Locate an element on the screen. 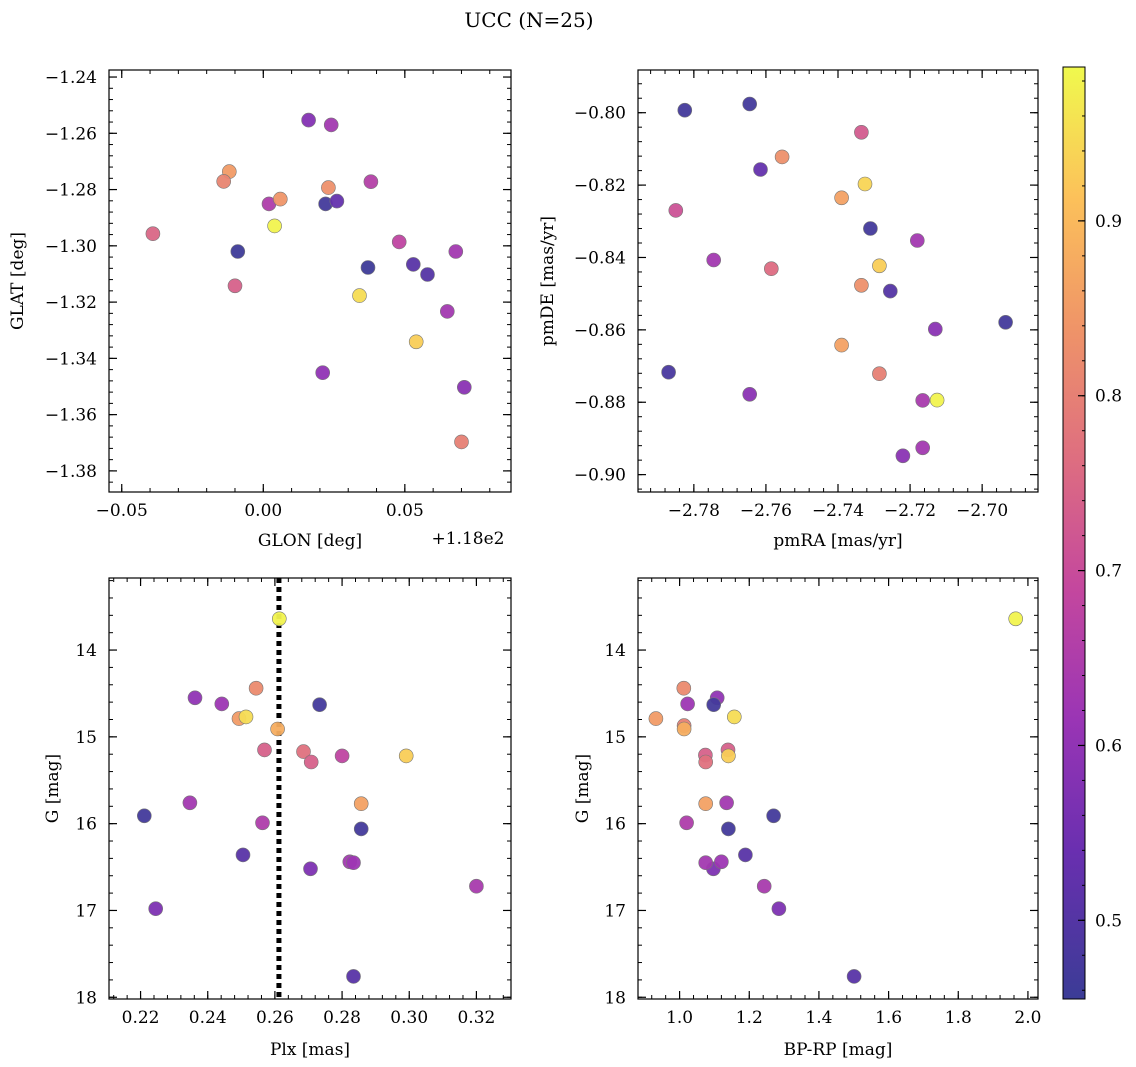 This screenshot has height=1067, width=1136. x-tick-label: 0.26 is located at coordinates (275, 1018).